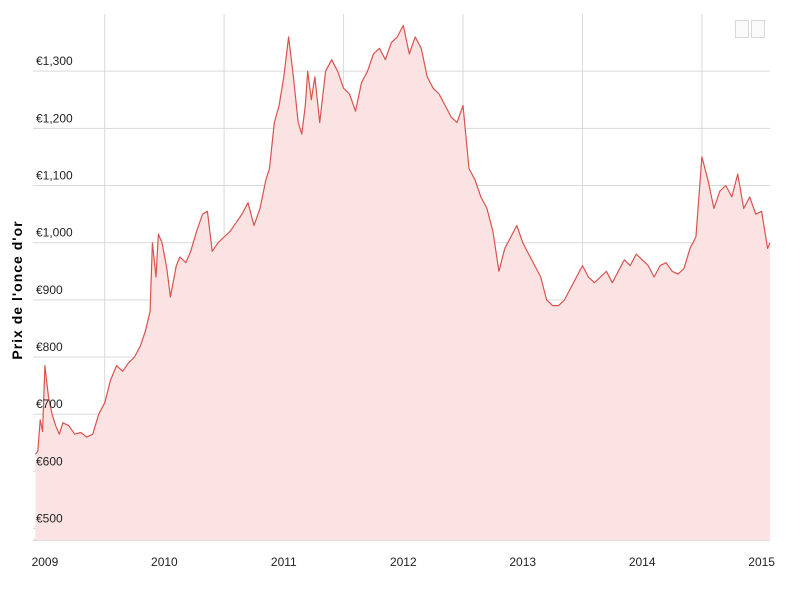 The height and width of the screenshot is (600, 800). I want to click on y-axis-label-wrap: Prix de l'once d'or, so click(17, 290).